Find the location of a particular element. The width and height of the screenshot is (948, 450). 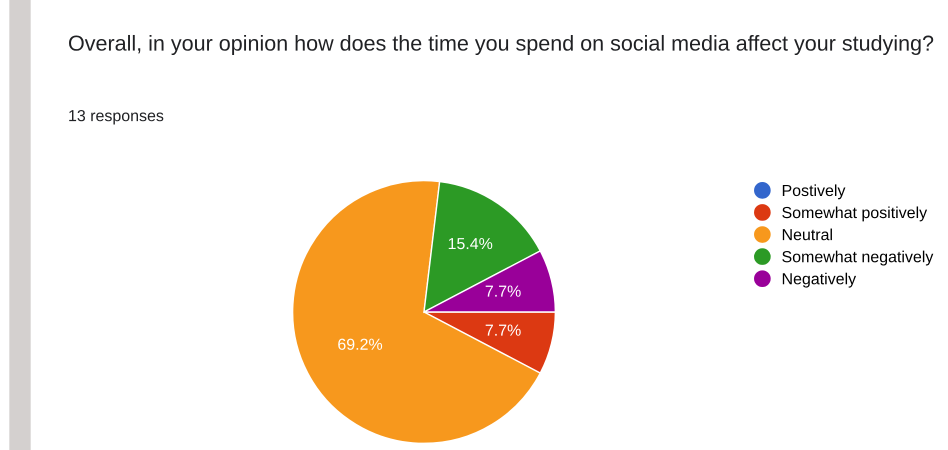

legend-label: Postively is located at coordinates (814, 192).